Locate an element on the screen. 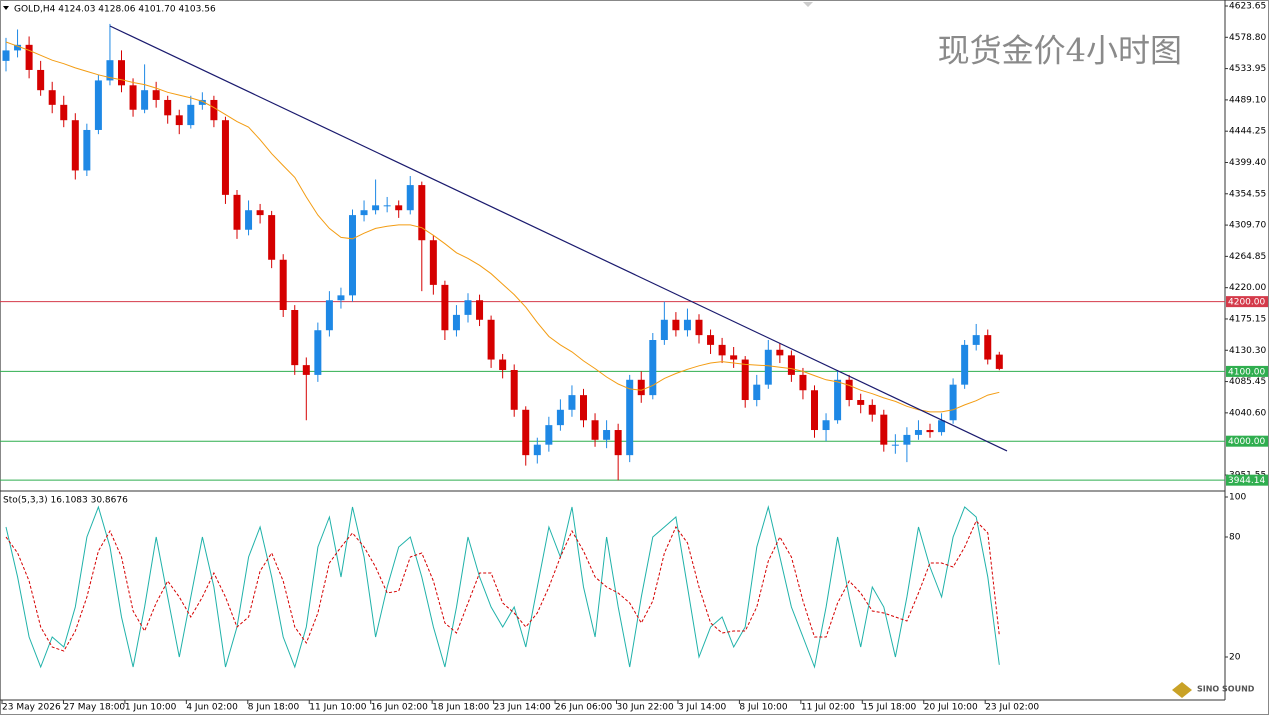 The height and width of the screenshot is (715, 1269). y-tick-label: 4309.70 is located at coordinates (1247, 226).